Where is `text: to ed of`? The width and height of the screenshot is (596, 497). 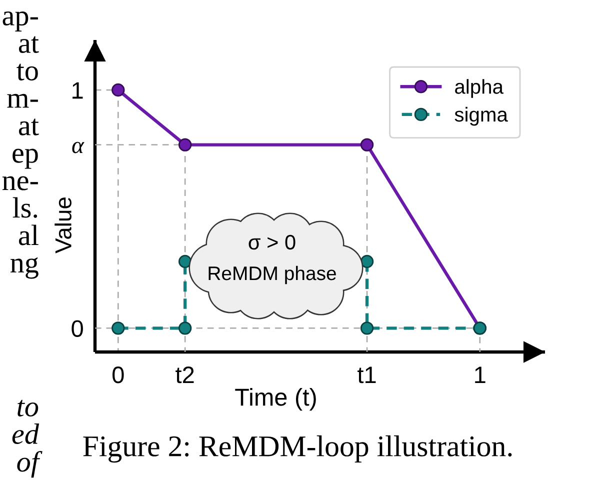
text: to ed of is located at coordinates (27, 439).